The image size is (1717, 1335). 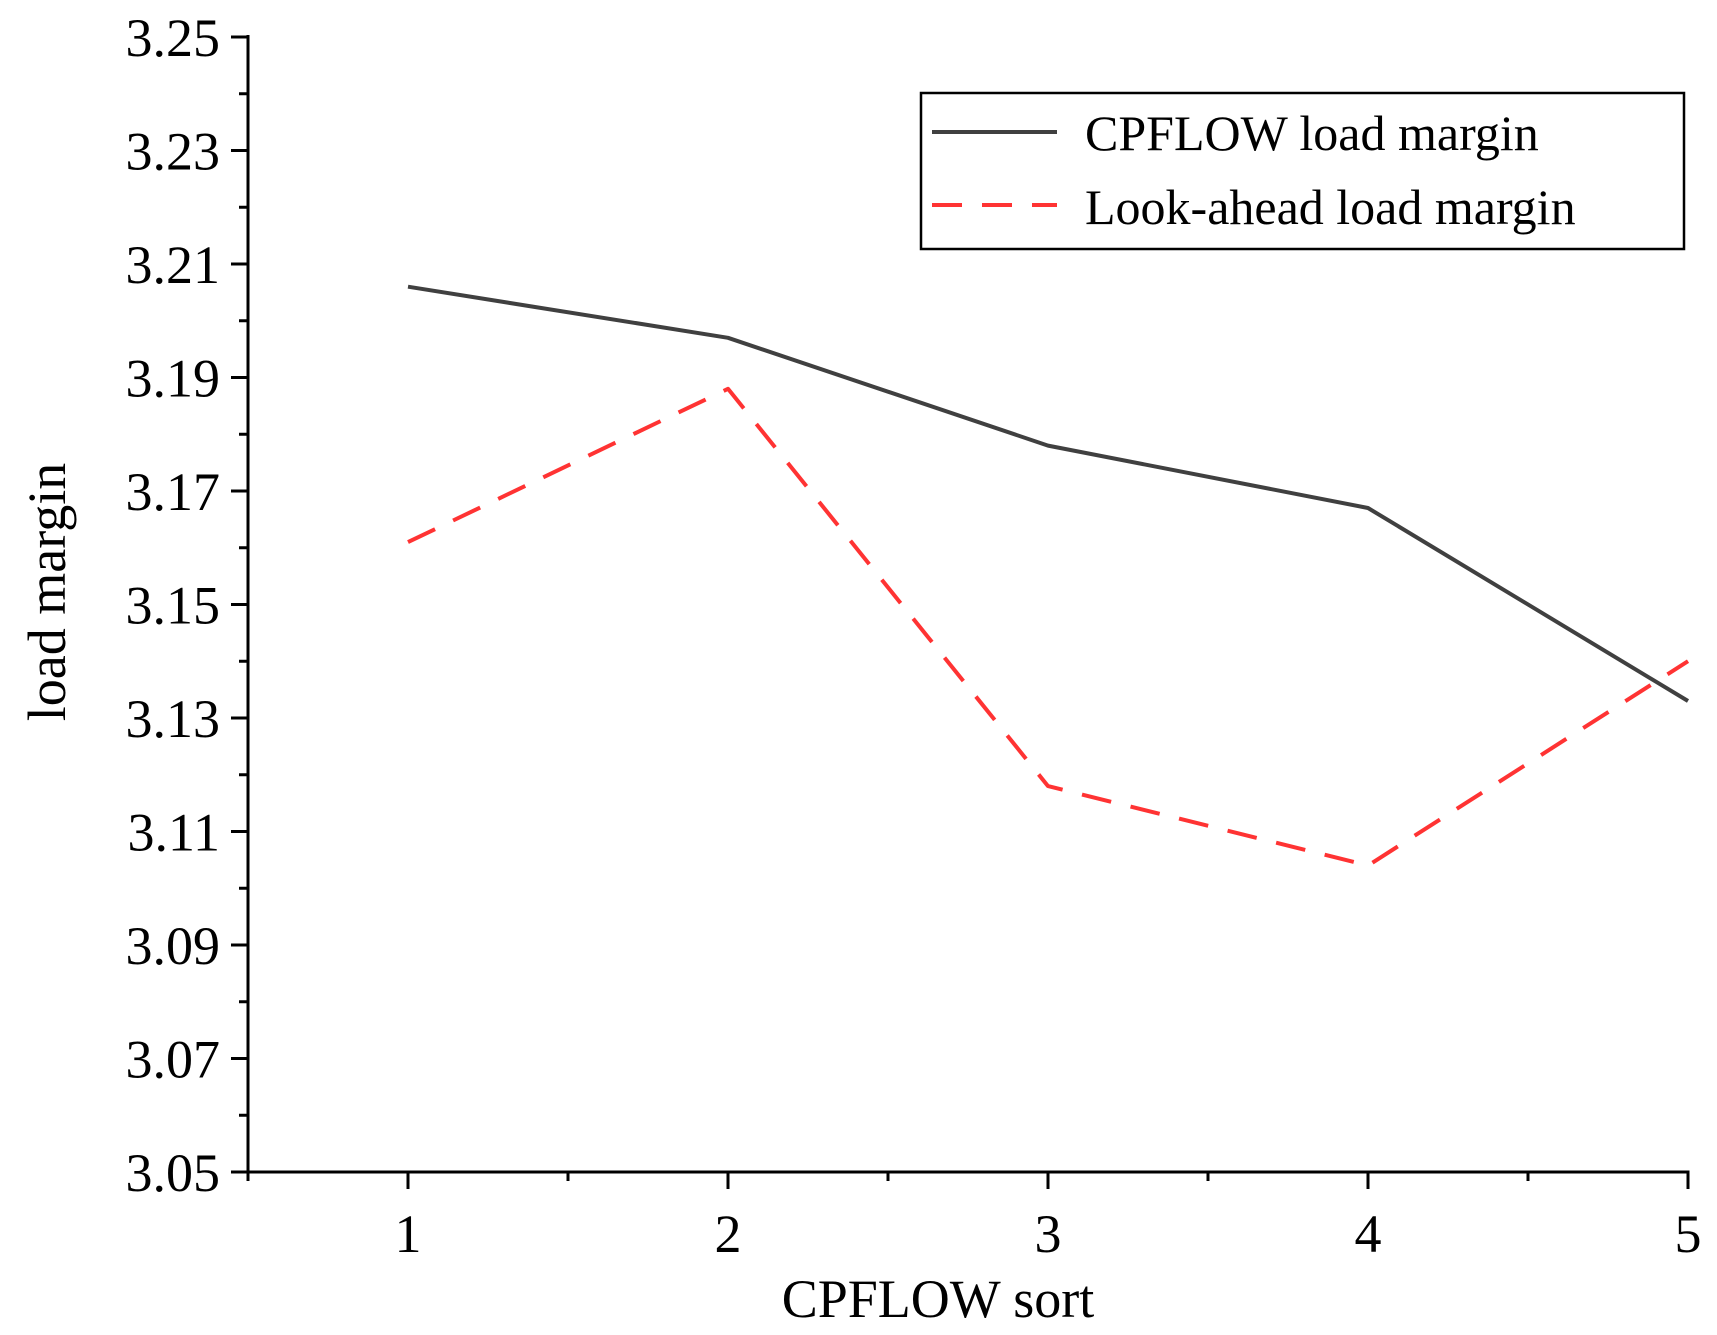 What do you see at coordinates (174, 833) in the screenshot?
I see `y-tick-label: 3.11` at bounding box center [174, 833].